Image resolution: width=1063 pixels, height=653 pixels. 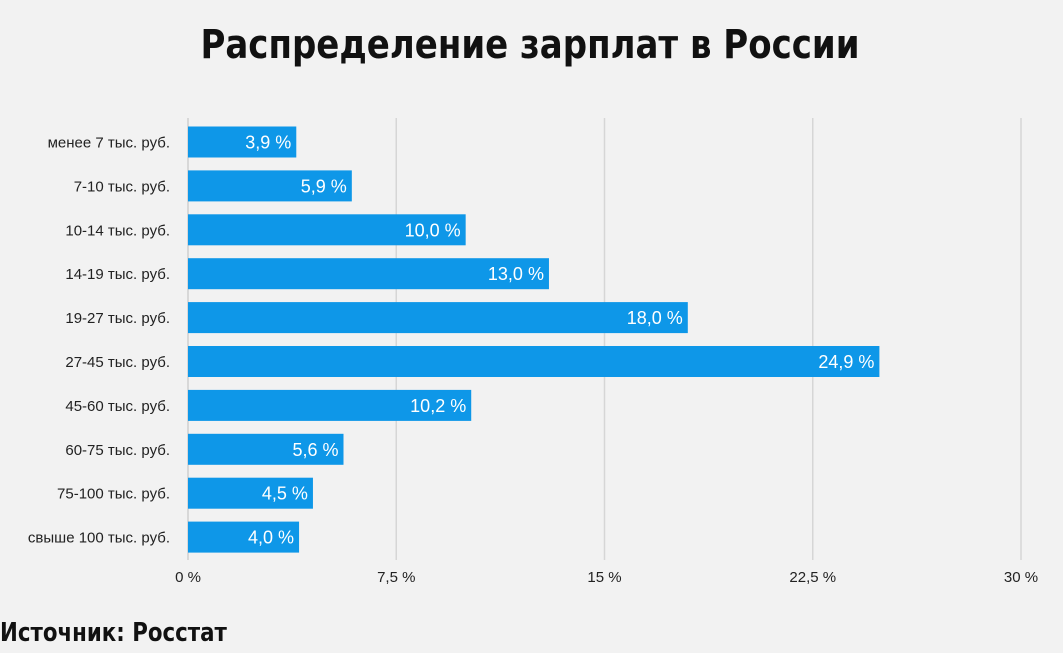 I want to click on bar-value-label: 4,0 %, so click(x=271, y=538).